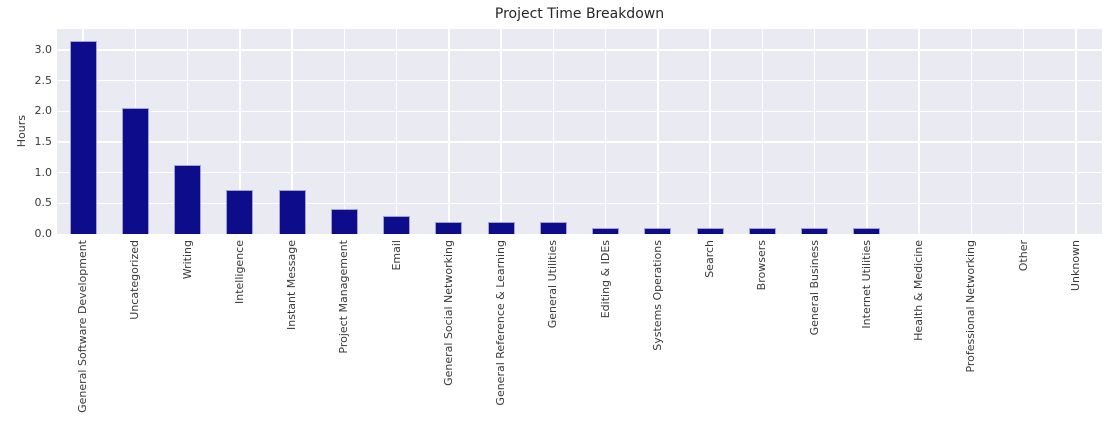 The width and height of the screenshot is (1111, 423). I want to click on x-tick-label: Intelligence, so click(239, 272).